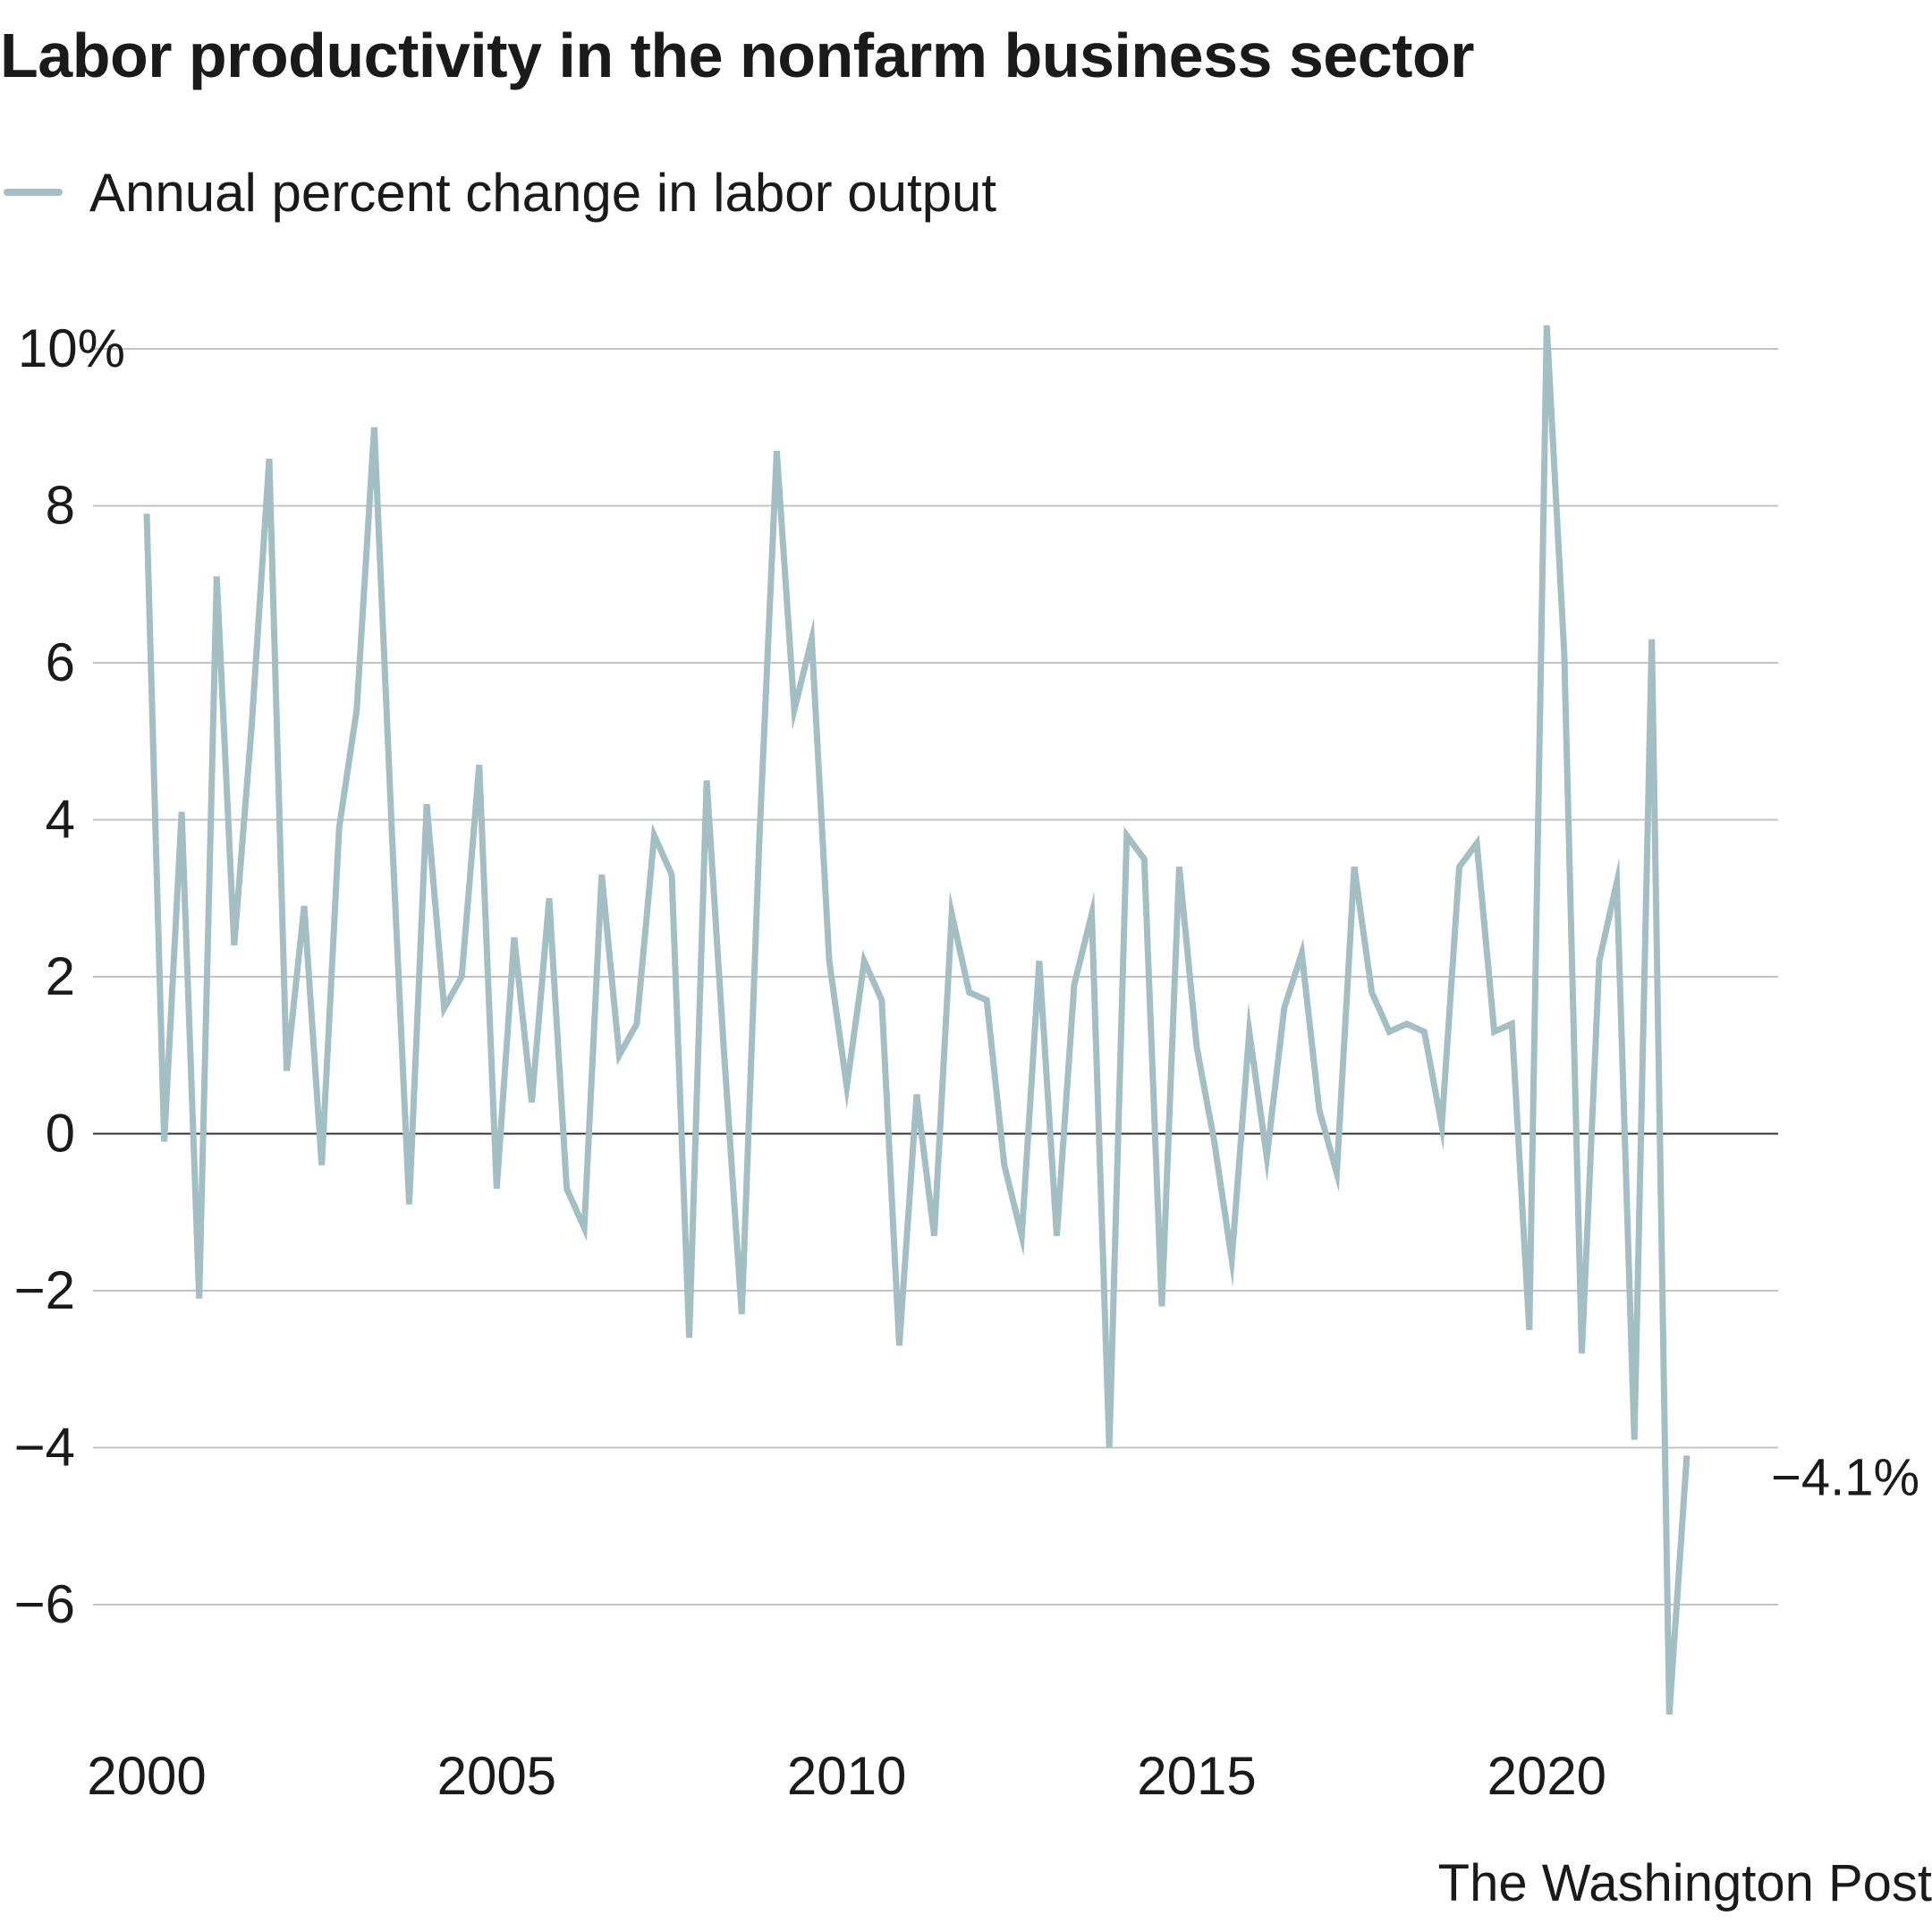 Image resolution: width=1932 pixels, height=1932 pixels. What do you see at coordinates (60, 506) in the screenshot?
I see `y-tick-label: 8` at bounding box center [60, 506].